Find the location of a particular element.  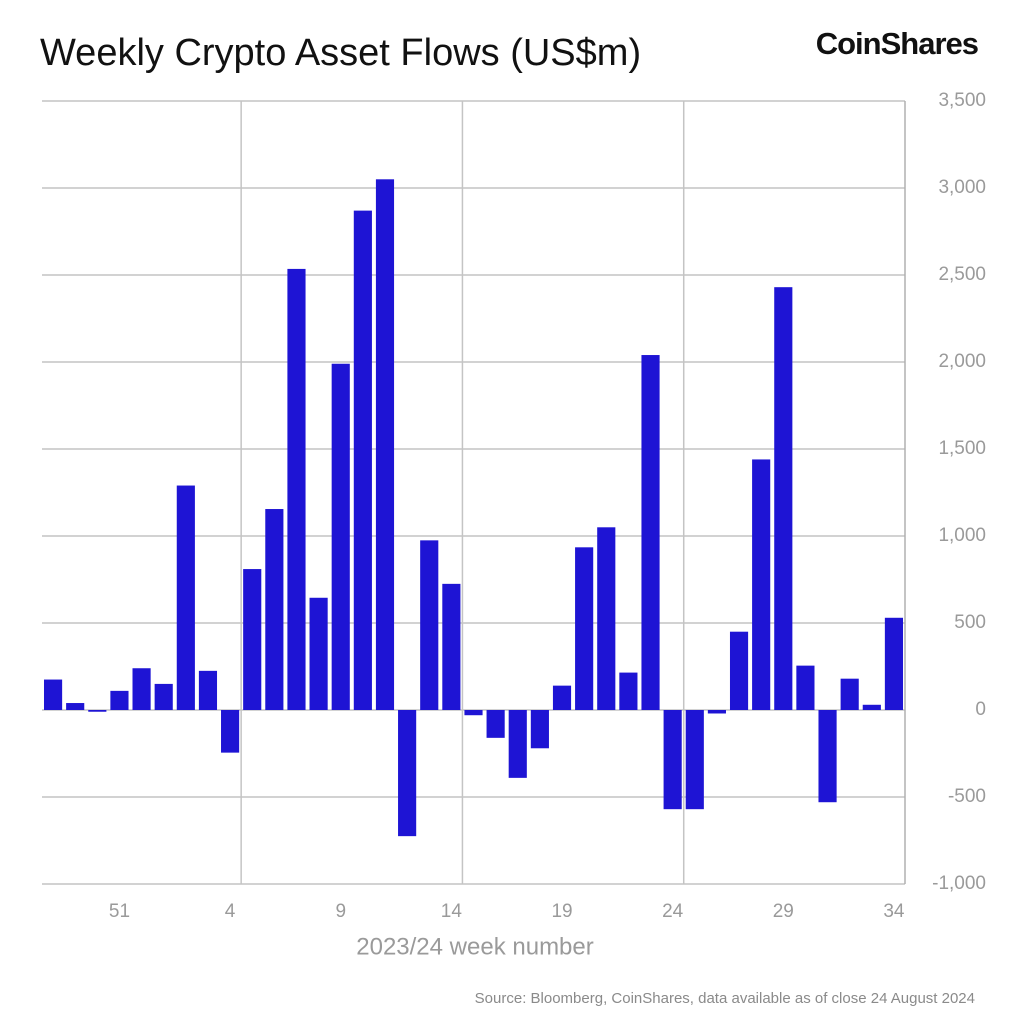

y-tick-label: 2,500 is located at coordinates (962, 274).